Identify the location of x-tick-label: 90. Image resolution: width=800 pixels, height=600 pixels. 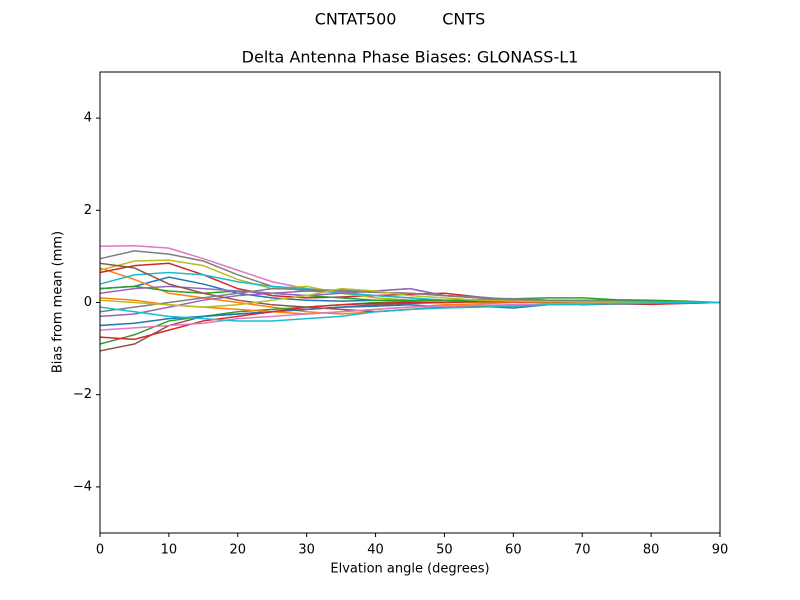
(720, 550).